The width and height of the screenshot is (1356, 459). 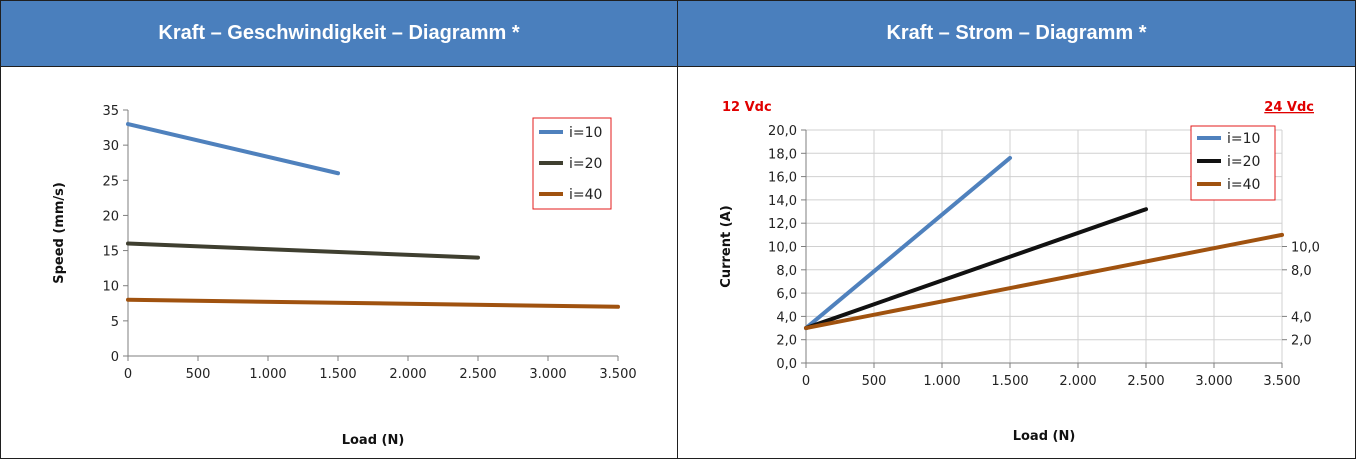 I want to click on y-tick-label: 20, so click(x=110, y=216).